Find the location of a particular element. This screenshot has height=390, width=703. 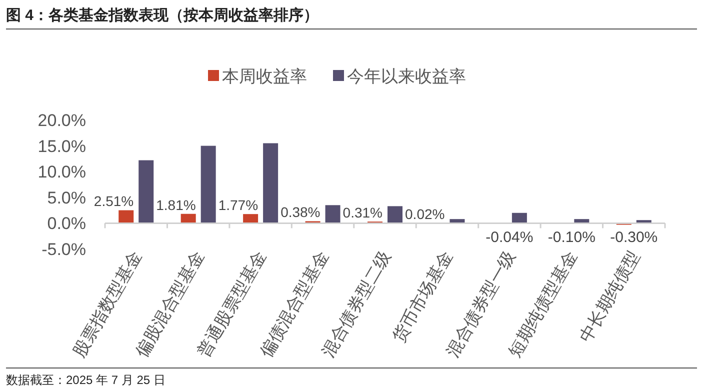

y-tick-label: 20.0% is located at coordinates (62, 120).